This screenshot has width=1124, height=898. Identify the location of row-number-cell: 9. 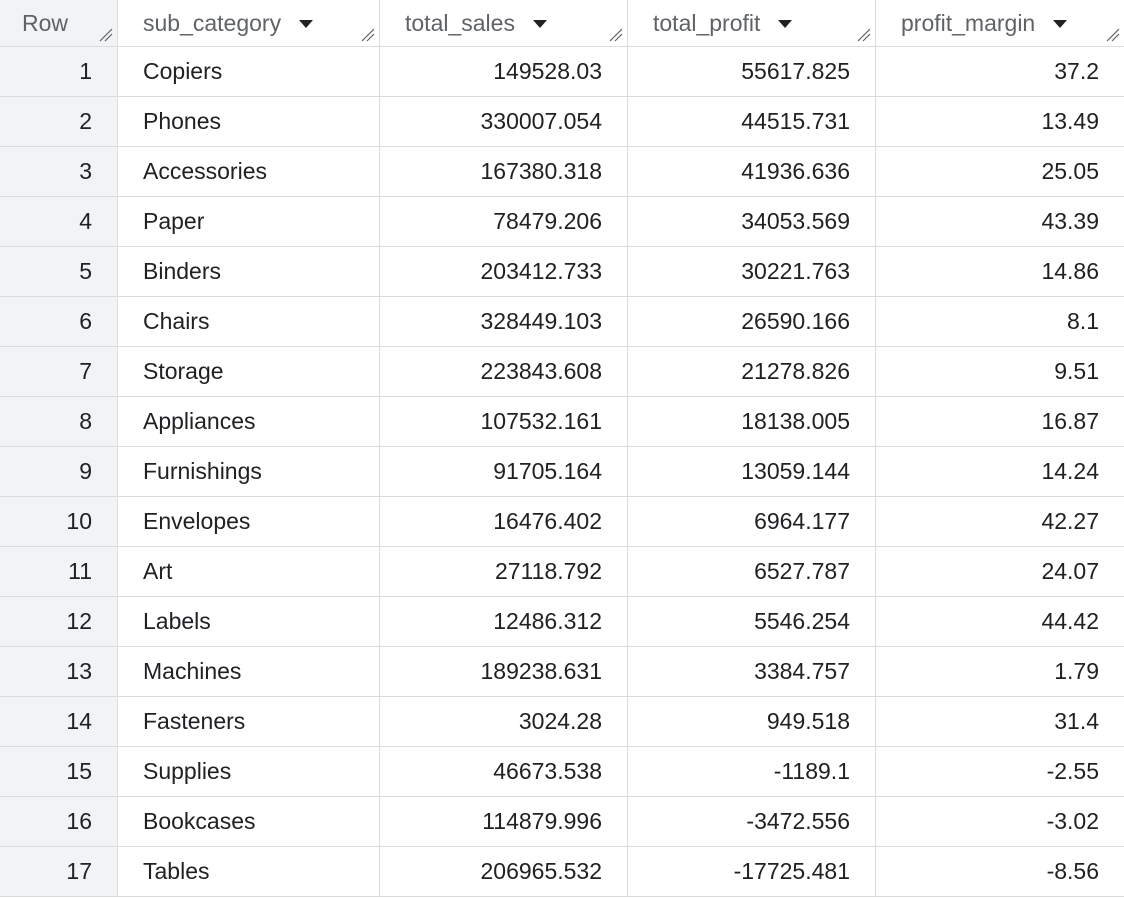
(59, 471).